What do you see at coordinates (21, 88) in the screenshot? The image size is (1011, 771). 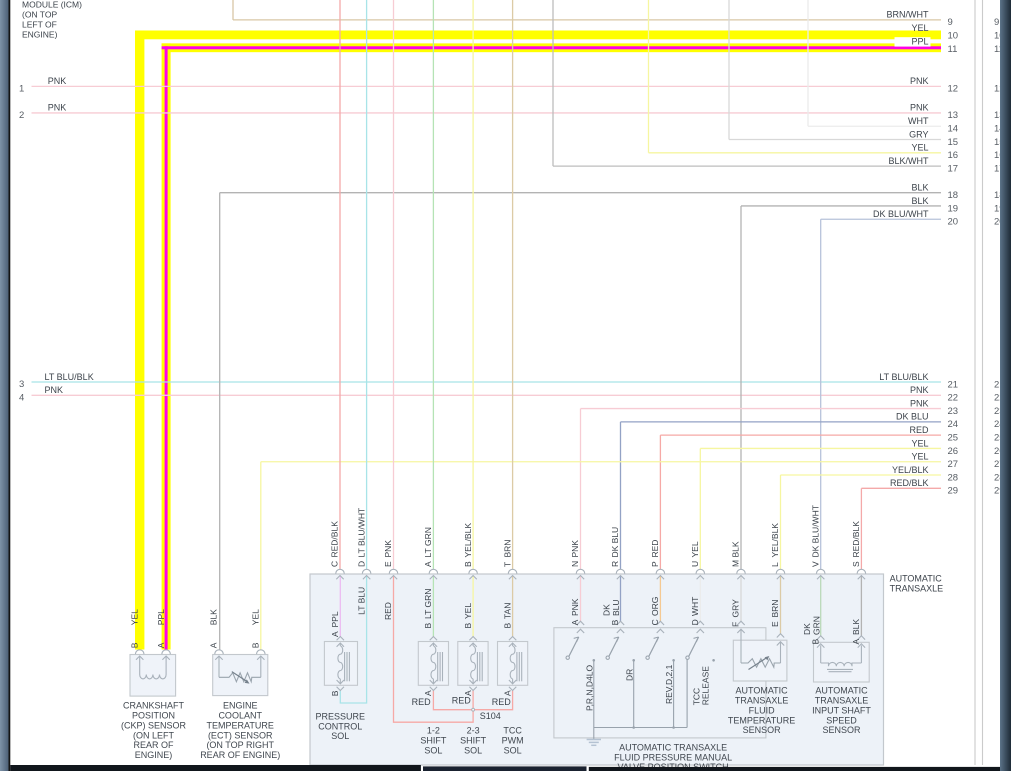 I see `svg-text: 1` at bounding box center [21, 88].